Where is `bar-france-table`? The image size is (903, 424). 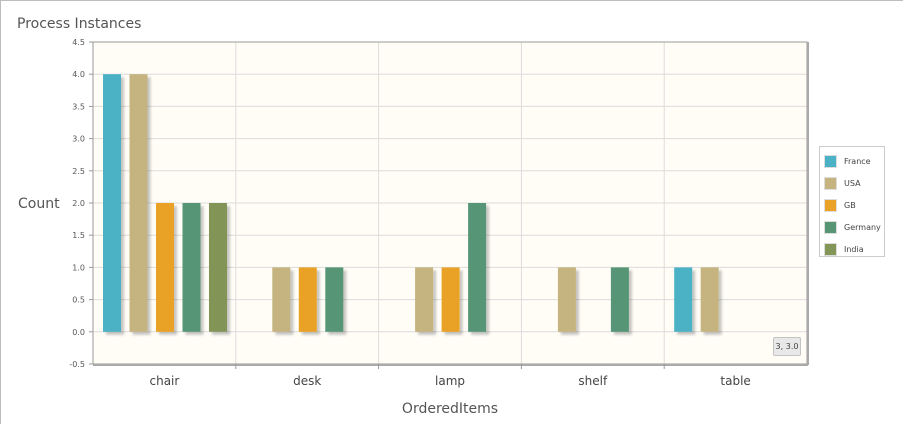
bar-france-table is located at coordinates (683, 299).